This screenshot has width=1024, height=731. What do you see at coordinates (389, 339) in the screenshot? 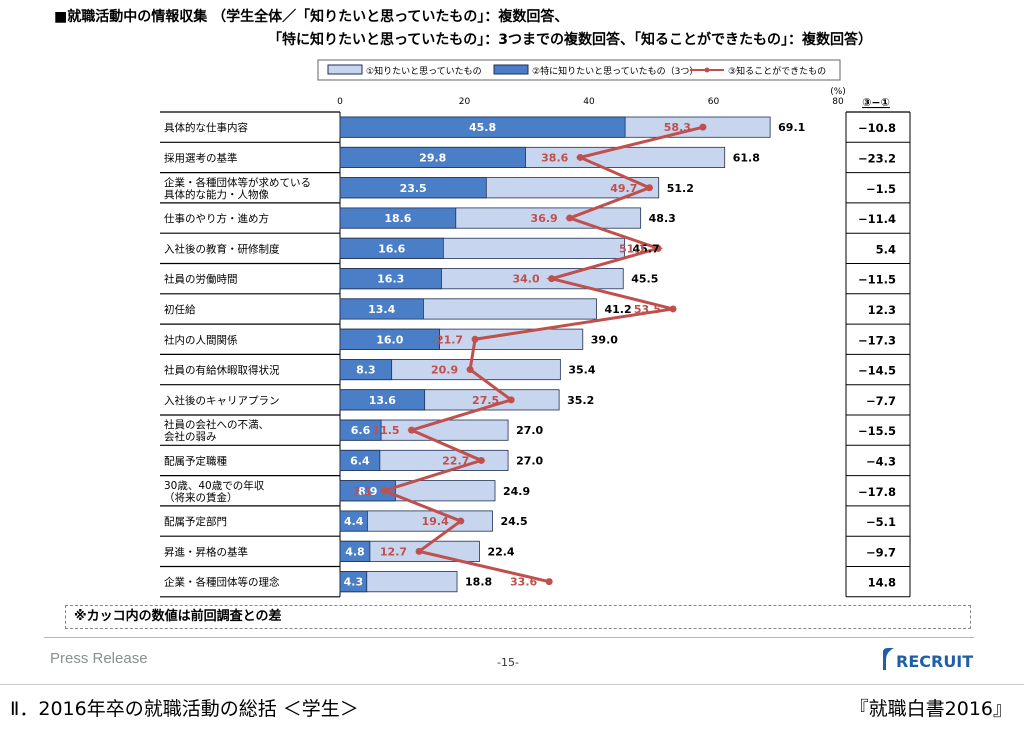
I see `label-special: 16.0` at bounding box center [389, 339].